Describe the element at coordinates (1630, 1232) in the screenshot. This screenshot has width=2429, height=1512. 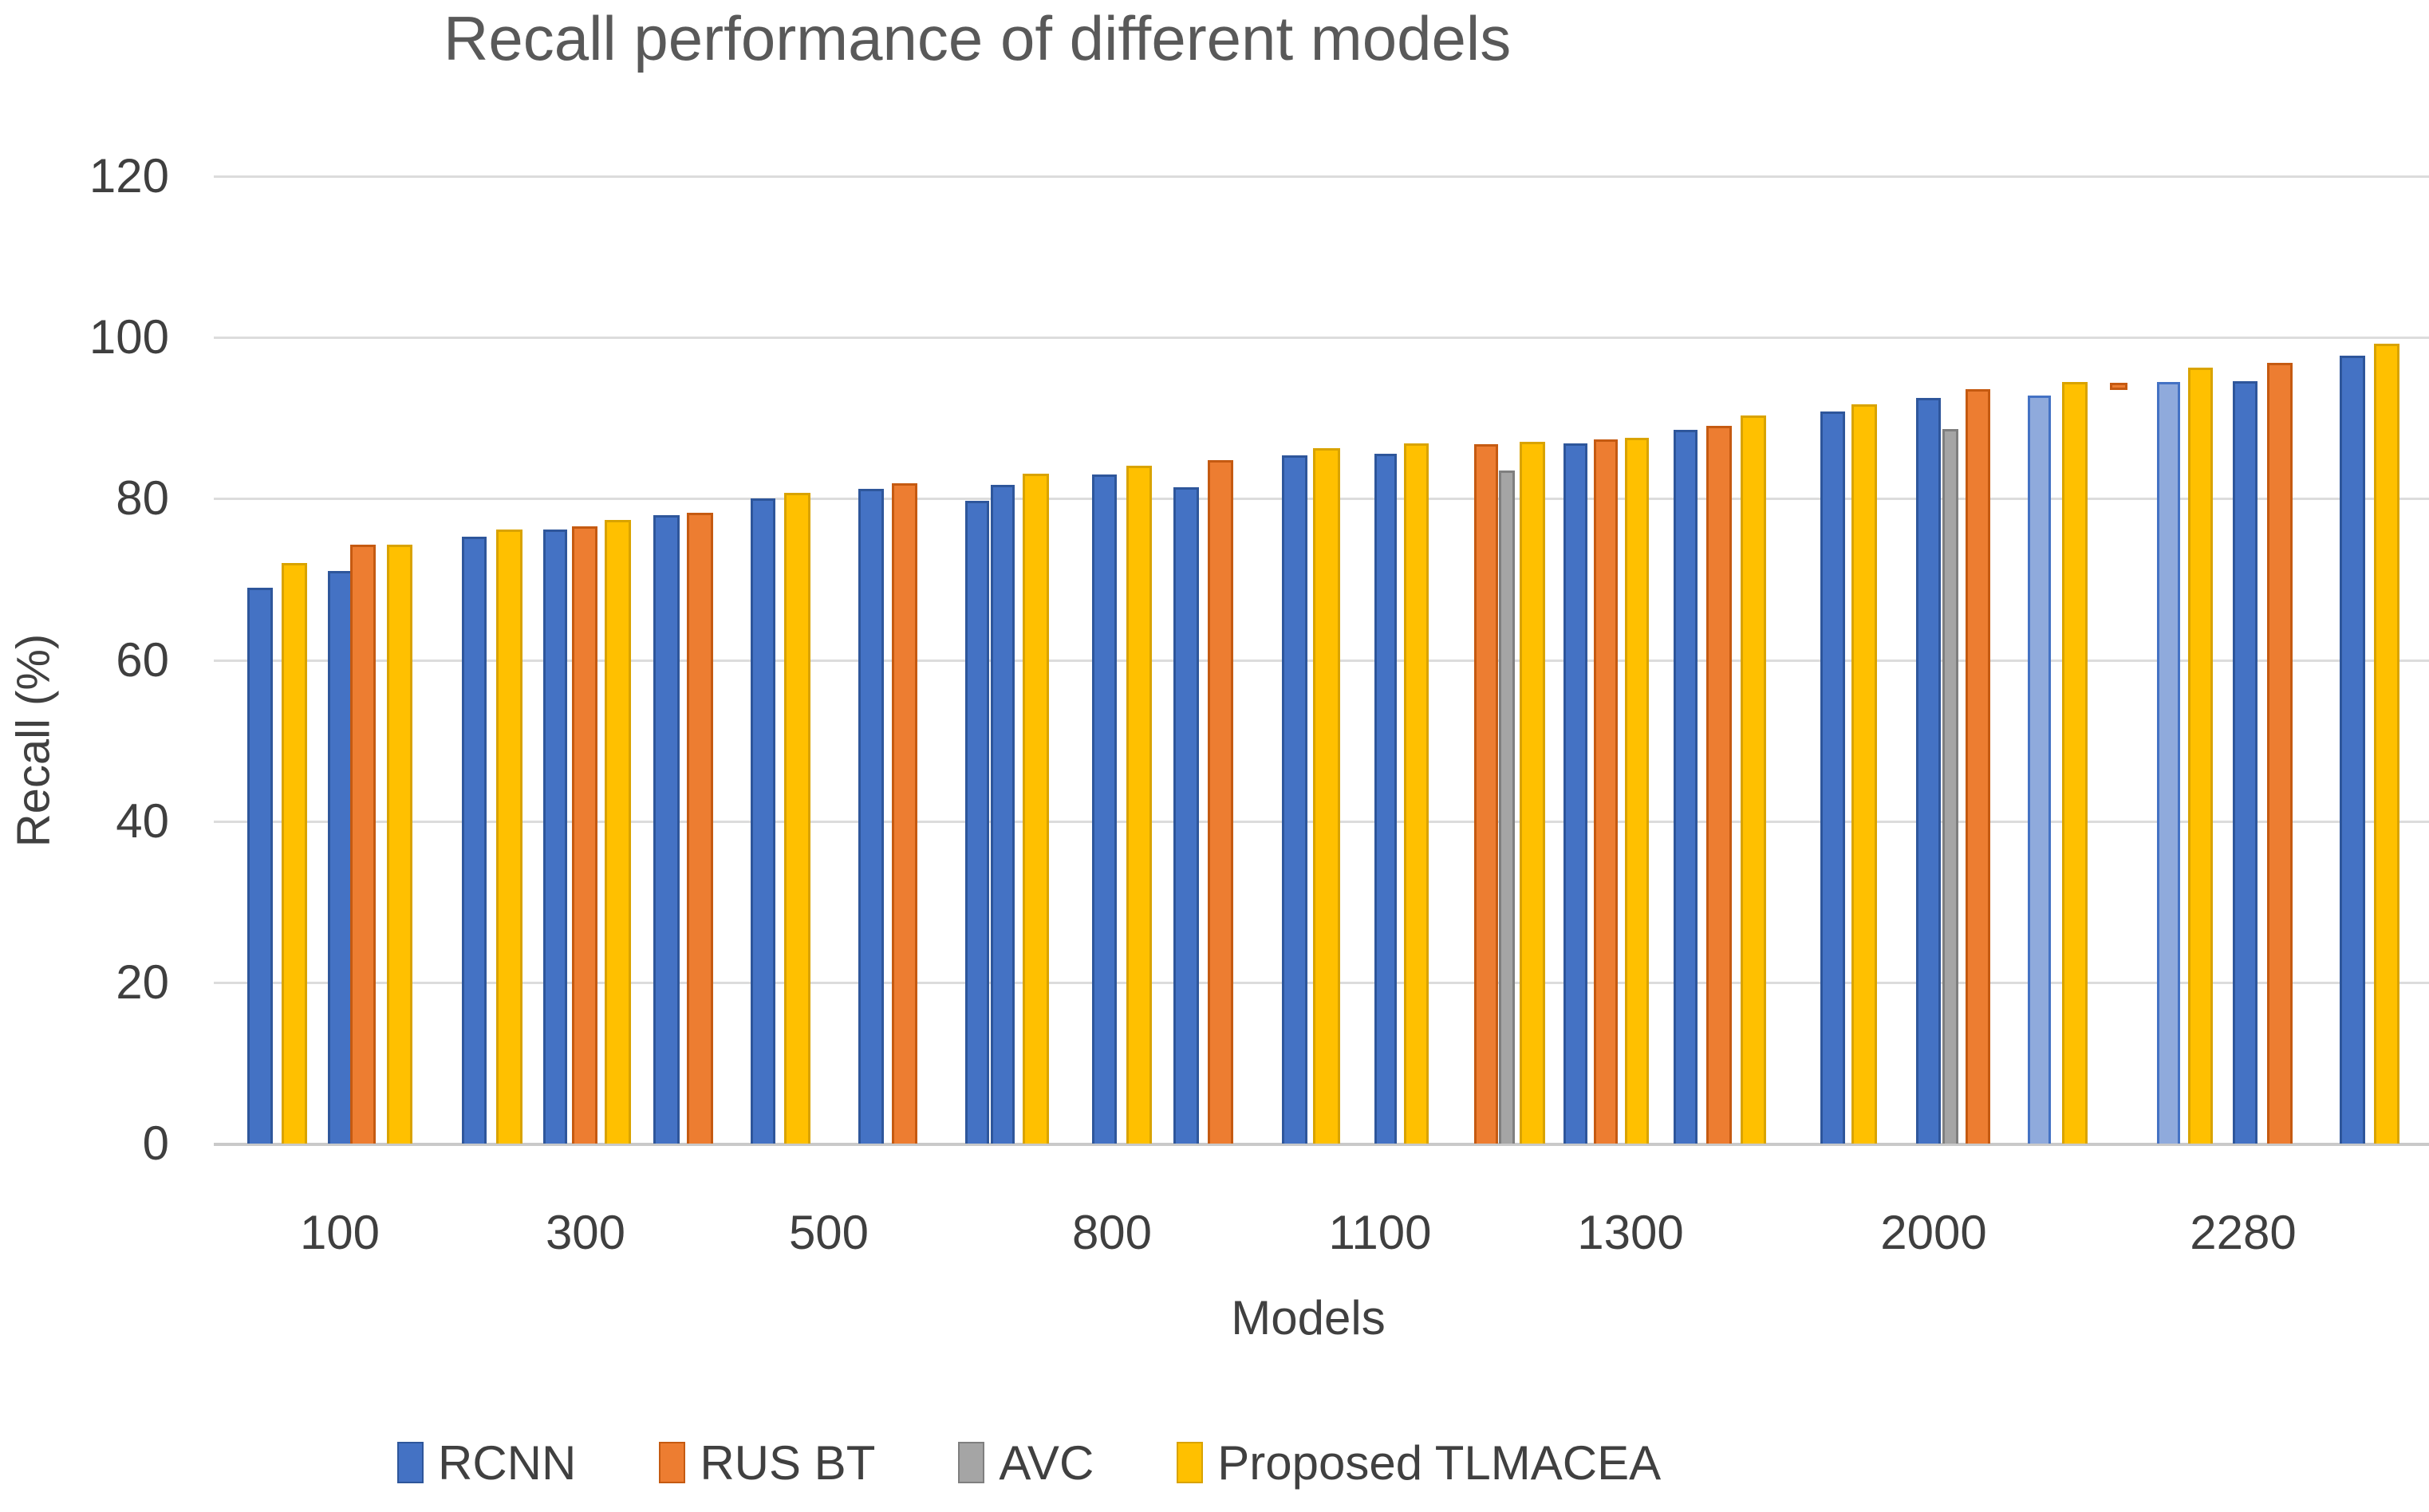
I see `x-tick-label: 1300` at that location.